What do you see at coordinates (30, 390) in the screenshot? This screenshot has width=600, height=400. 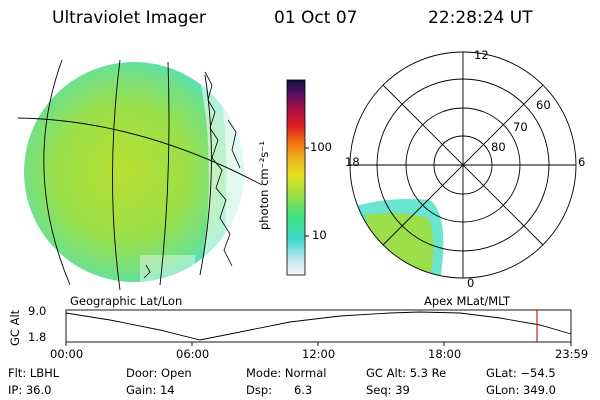 I see `info-ip: IP: 36.0` at bounding box center [30, 390].